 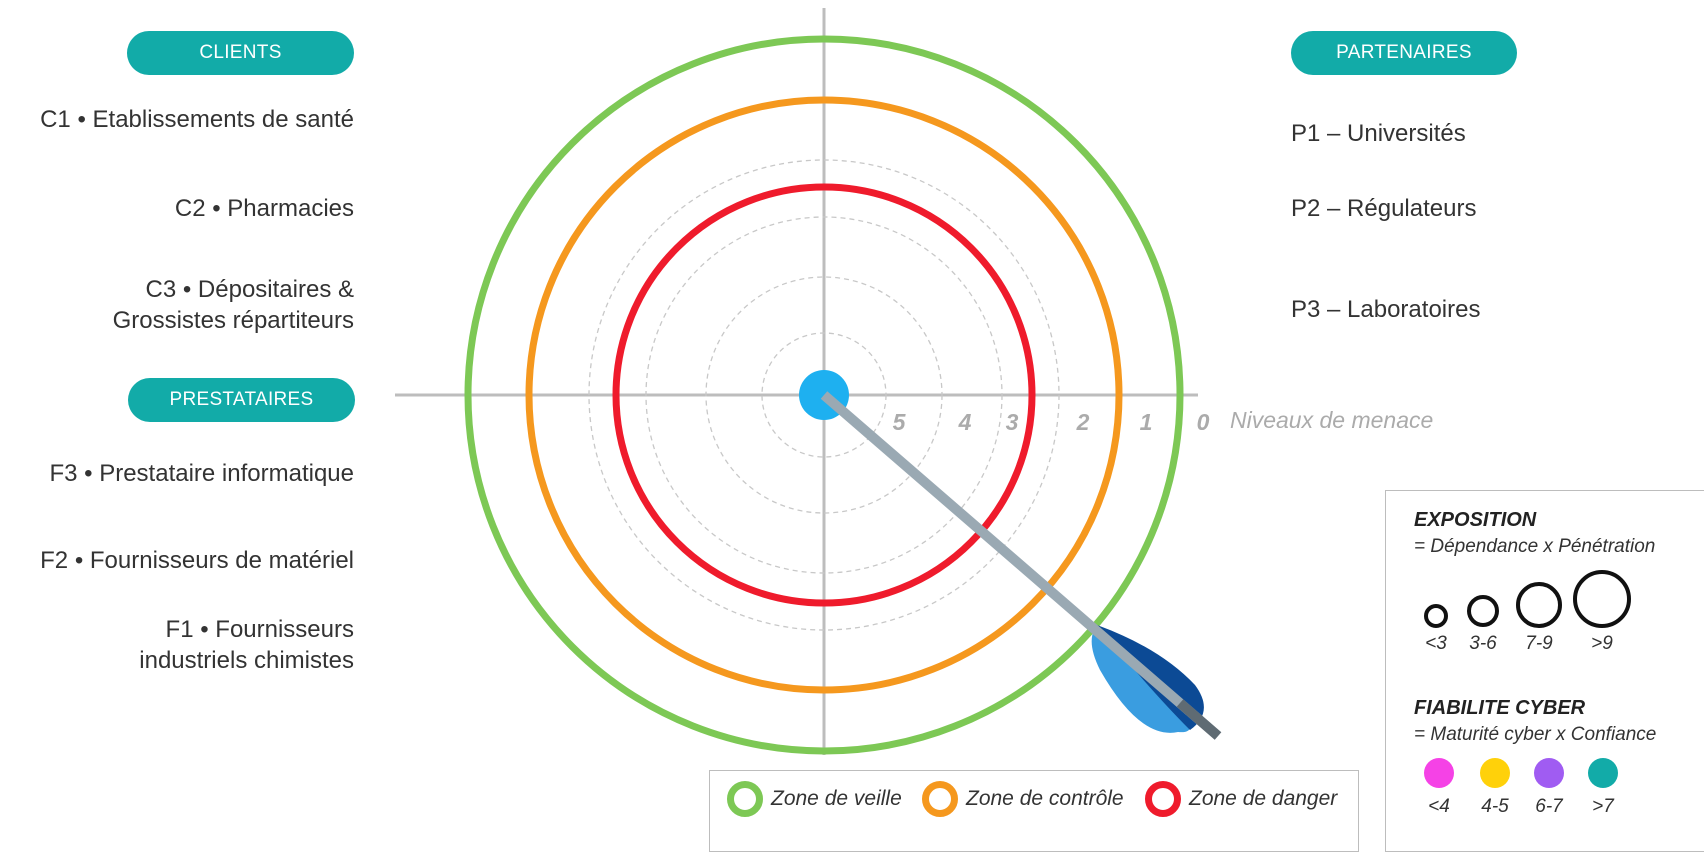 What do you see at coordinates (1083, 422) in the screenshot?
I see `level-label-2: 2` at bounding box center [1083, 422].